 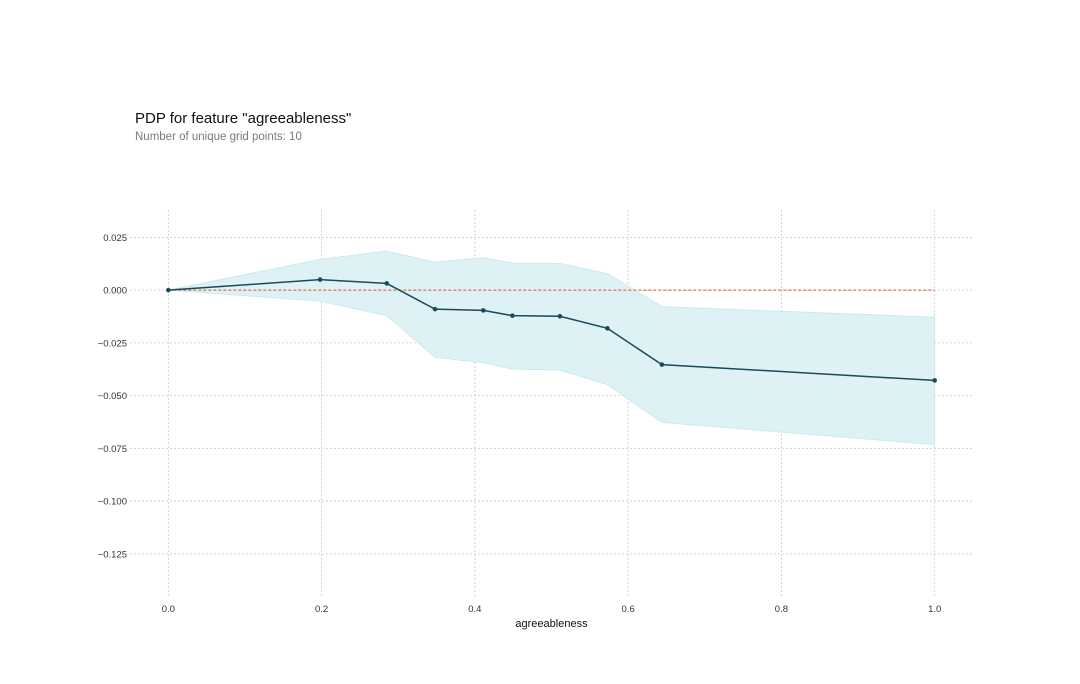 What do you see at coordinates (243, 118) in the screenshot?
I see `chart-title: PDP for feature "agreeableness"` at bounding box center [243, 118].